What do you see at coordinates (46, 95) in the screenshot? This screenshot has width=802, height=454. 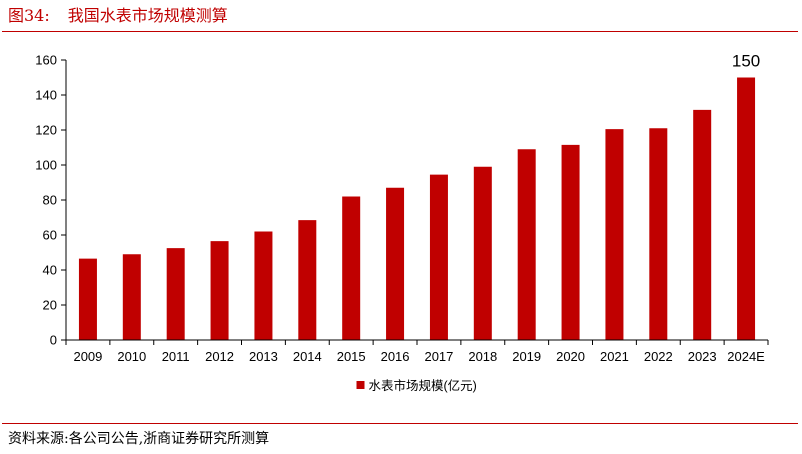 I see `y-tick-label: 140` at bounding box center [46, 95].